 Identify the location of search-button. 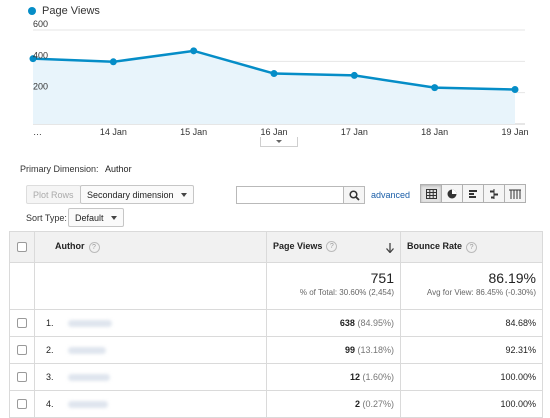
(354, 195).